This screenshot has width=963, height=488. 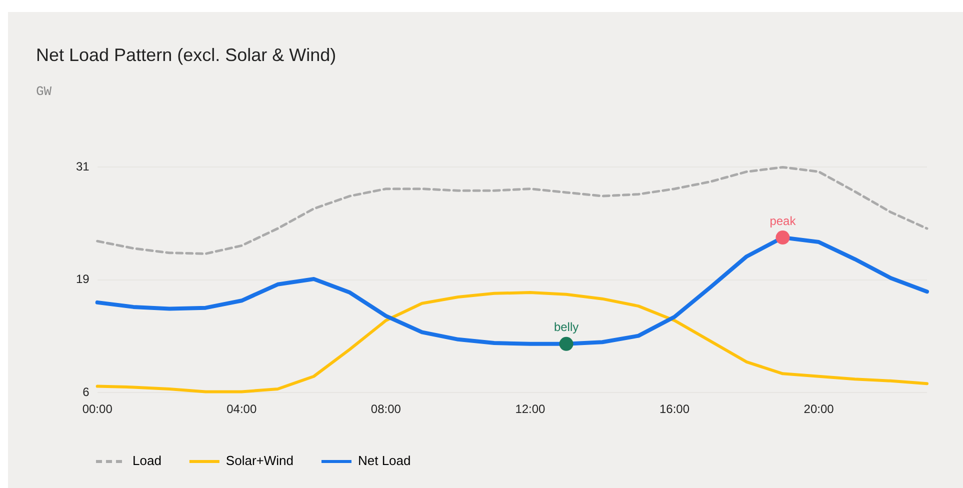 What do you see at coordinates (260, 460) in the screenshot?
I see `legend-label: Solar+Wind` at bounding box center [260, 460].